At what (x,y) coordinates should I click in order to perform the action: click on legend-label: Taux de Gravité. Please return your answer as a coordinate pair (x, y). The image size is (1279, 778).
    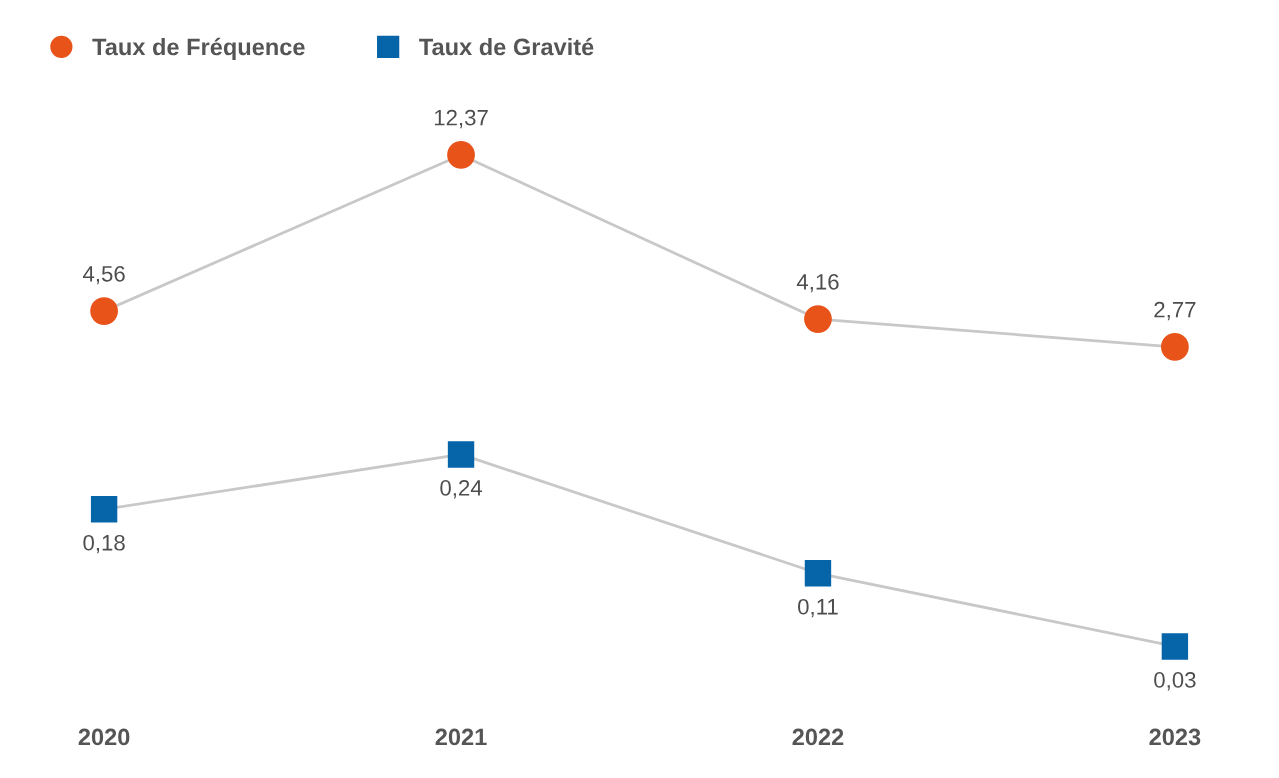
    Looking at the image, I should click on (506, 46).